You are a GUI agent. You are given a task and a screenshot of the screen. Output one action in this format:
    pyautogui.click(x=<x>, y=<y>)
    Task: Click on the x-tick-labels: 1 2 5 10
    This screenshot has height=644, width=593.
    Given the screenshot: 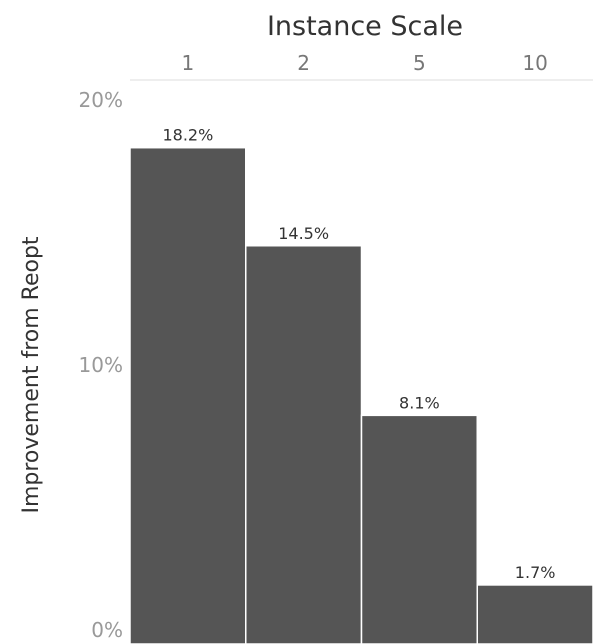 What is the action you would take?
    pyautogui.click(x=365, y=63)
    